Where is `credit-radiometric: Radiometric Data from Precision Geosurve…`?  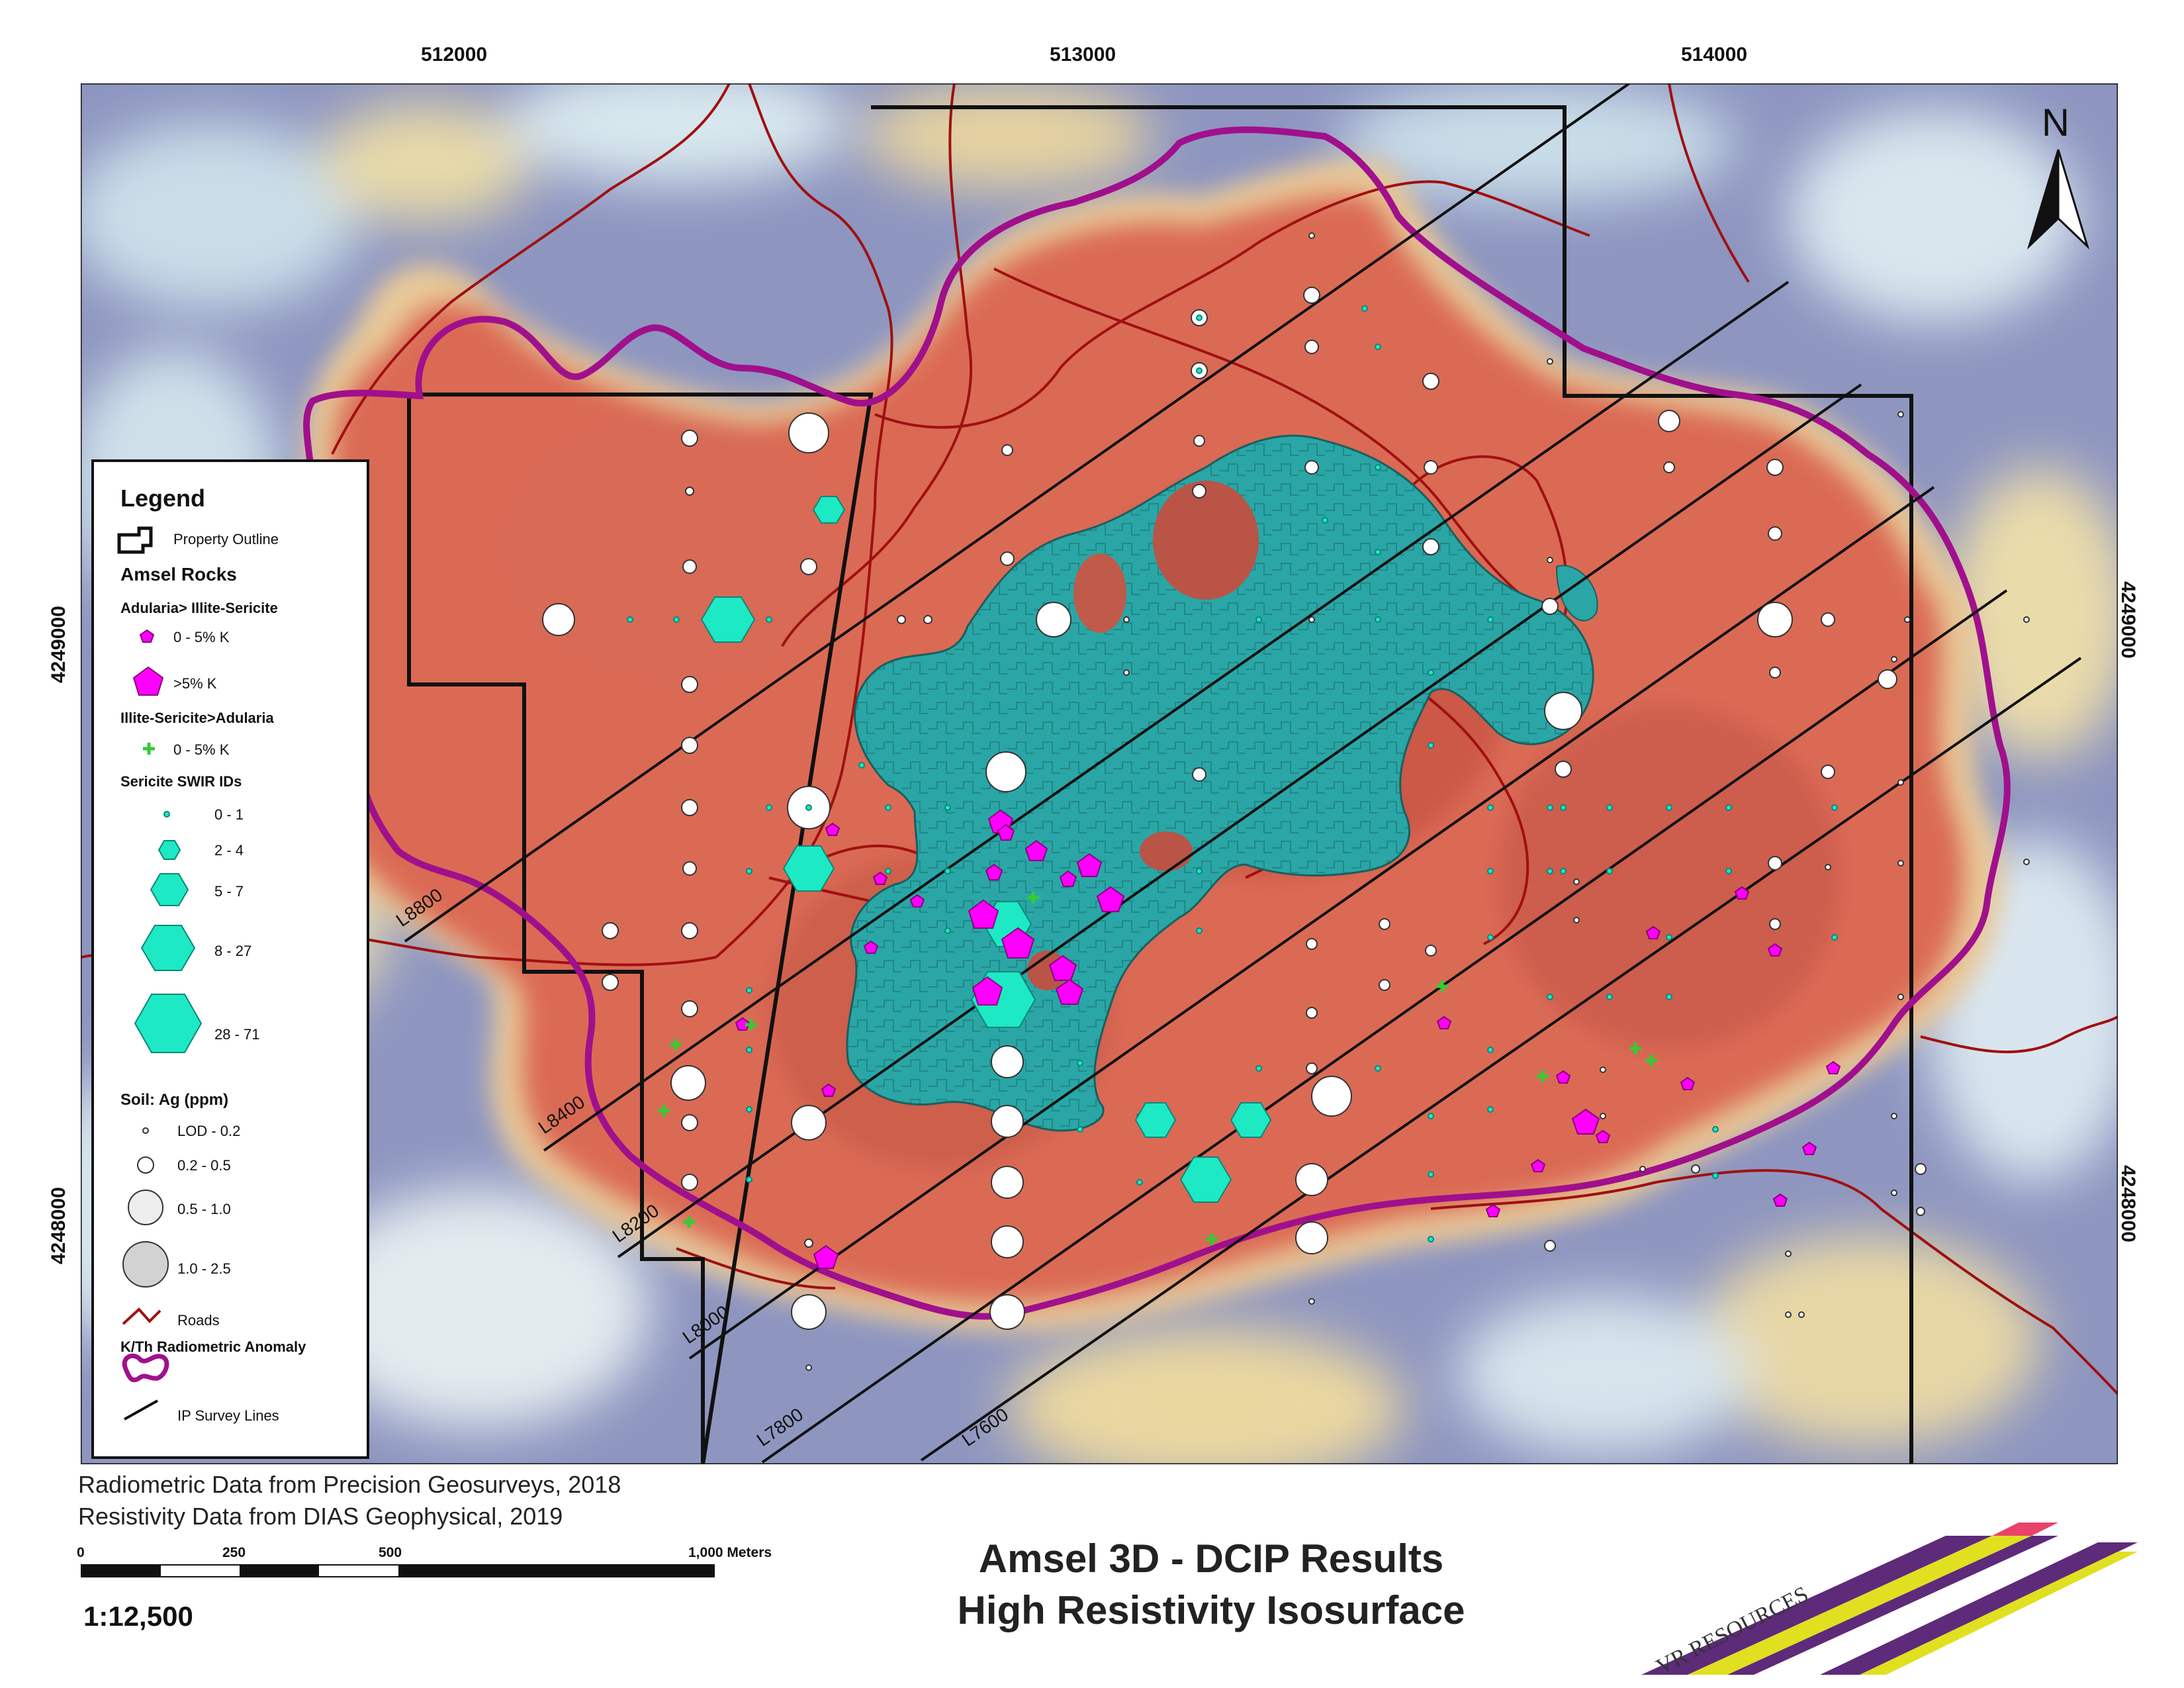 credit-radiometric: Radiometric Data from Precision Geosurve… is located at coordinates (349, 1484).